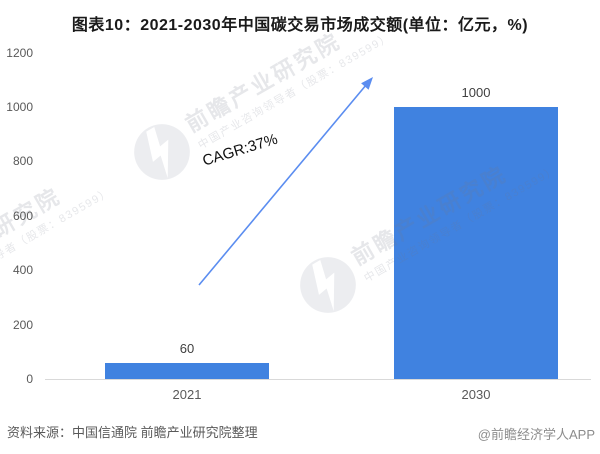  I want to click on y-axis-tick-label: 600, so click(22, 215).